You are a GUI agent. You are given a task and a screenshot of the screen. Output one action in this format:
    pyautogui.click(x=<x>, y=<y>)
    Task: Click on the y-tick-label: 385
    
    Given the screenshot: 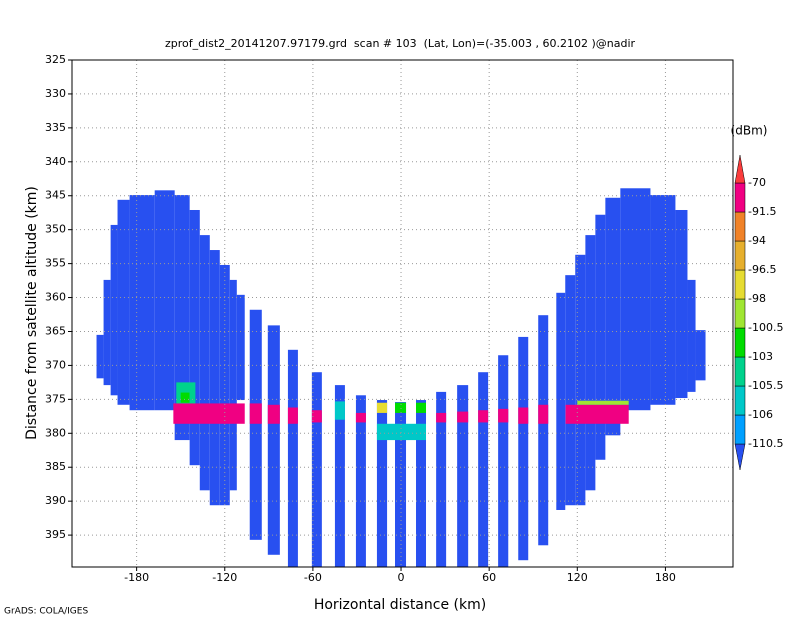 What is the action you would take?
    pyautogui.click(x=55, y=466)
    